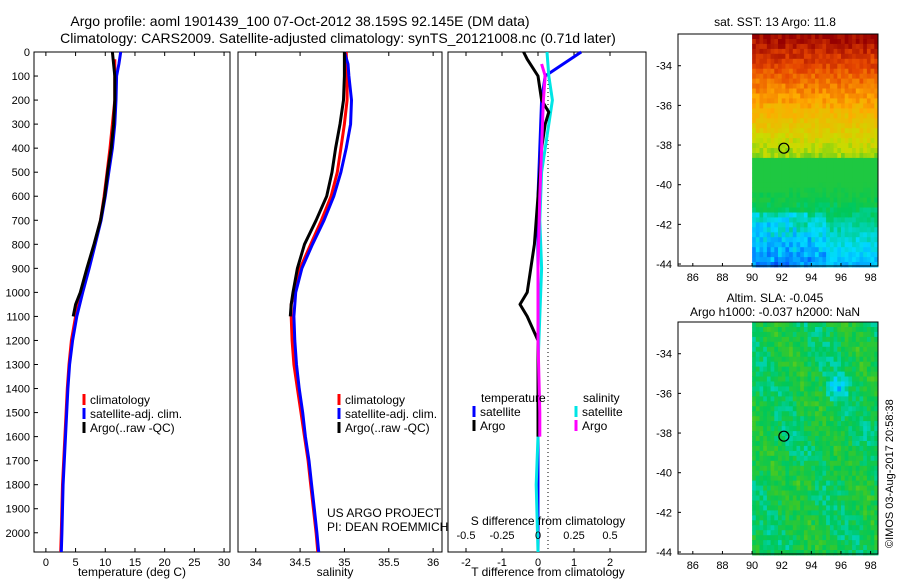 This screenshot has width=900, height=580. Describe the element at coordinates (595, 426) in the screenshot. I see `difference-salinity-legend-label: Argo` at that location.